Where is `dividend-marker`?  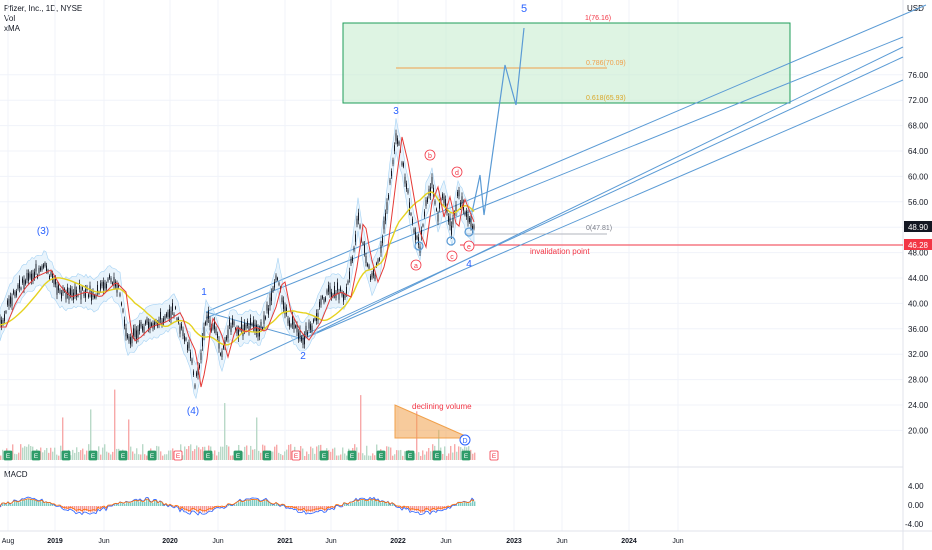 dividend-marker is located at coordinates (465, 440).